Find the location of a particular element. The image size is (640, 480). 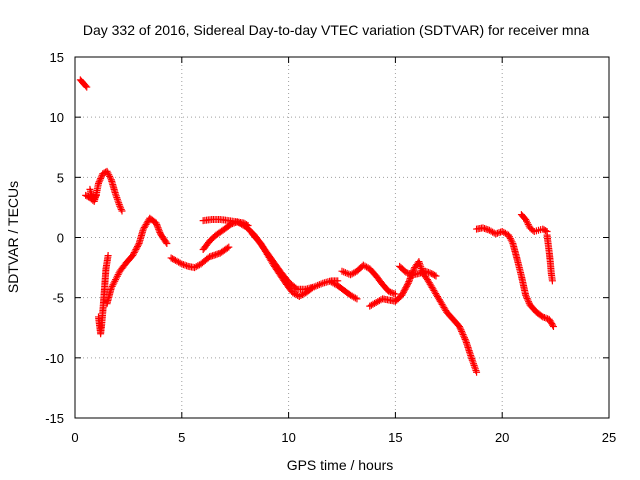

y-tick-label: 10 is located at coordinates (57, 117).